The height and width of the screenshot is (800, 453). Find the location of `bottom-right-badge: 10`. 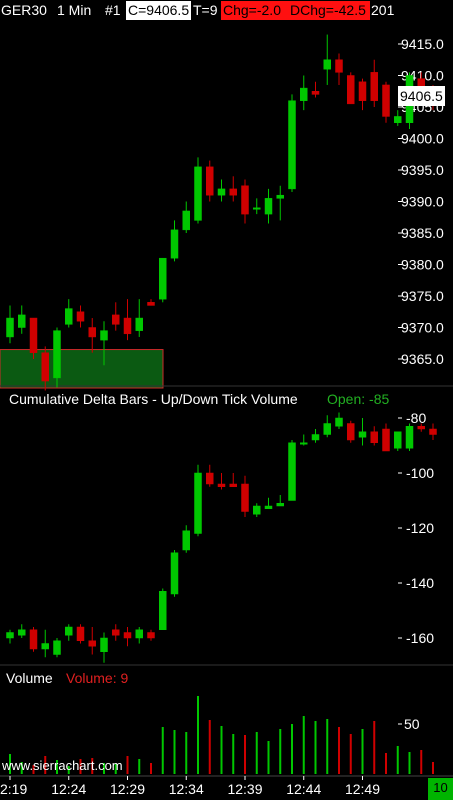

bottom-right-badge: 10 is located at coordinates (440, 789).